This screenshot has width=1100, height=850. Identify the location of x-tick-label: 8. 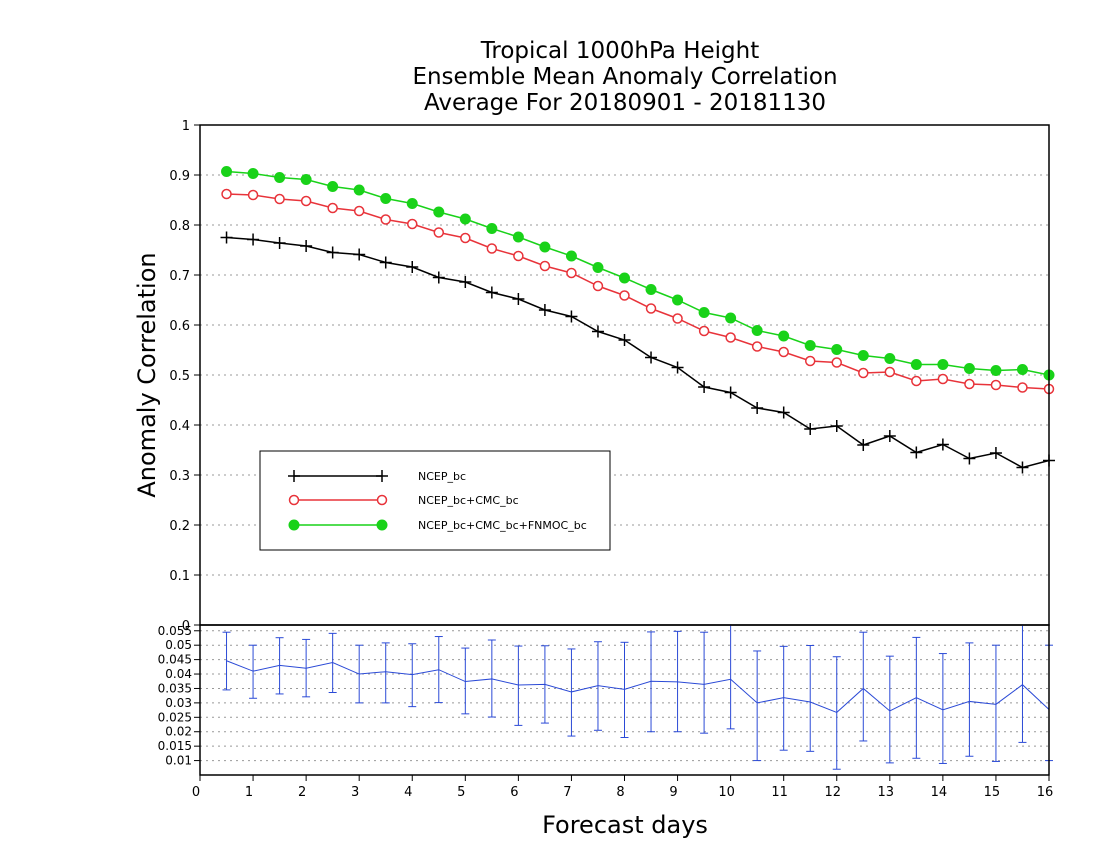
(620, 792).